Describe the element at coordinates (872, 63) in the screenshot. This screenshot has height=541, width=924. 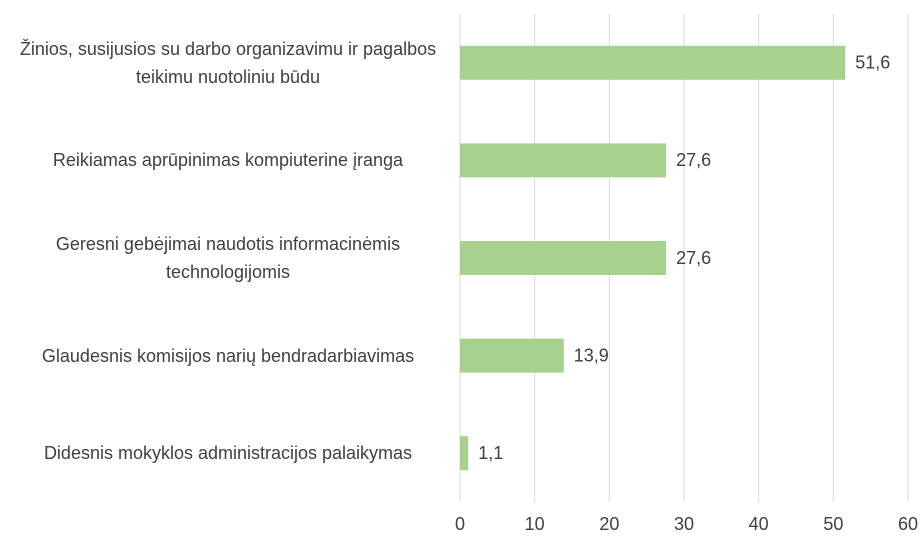
I see `data-label: 51,6` at that location.